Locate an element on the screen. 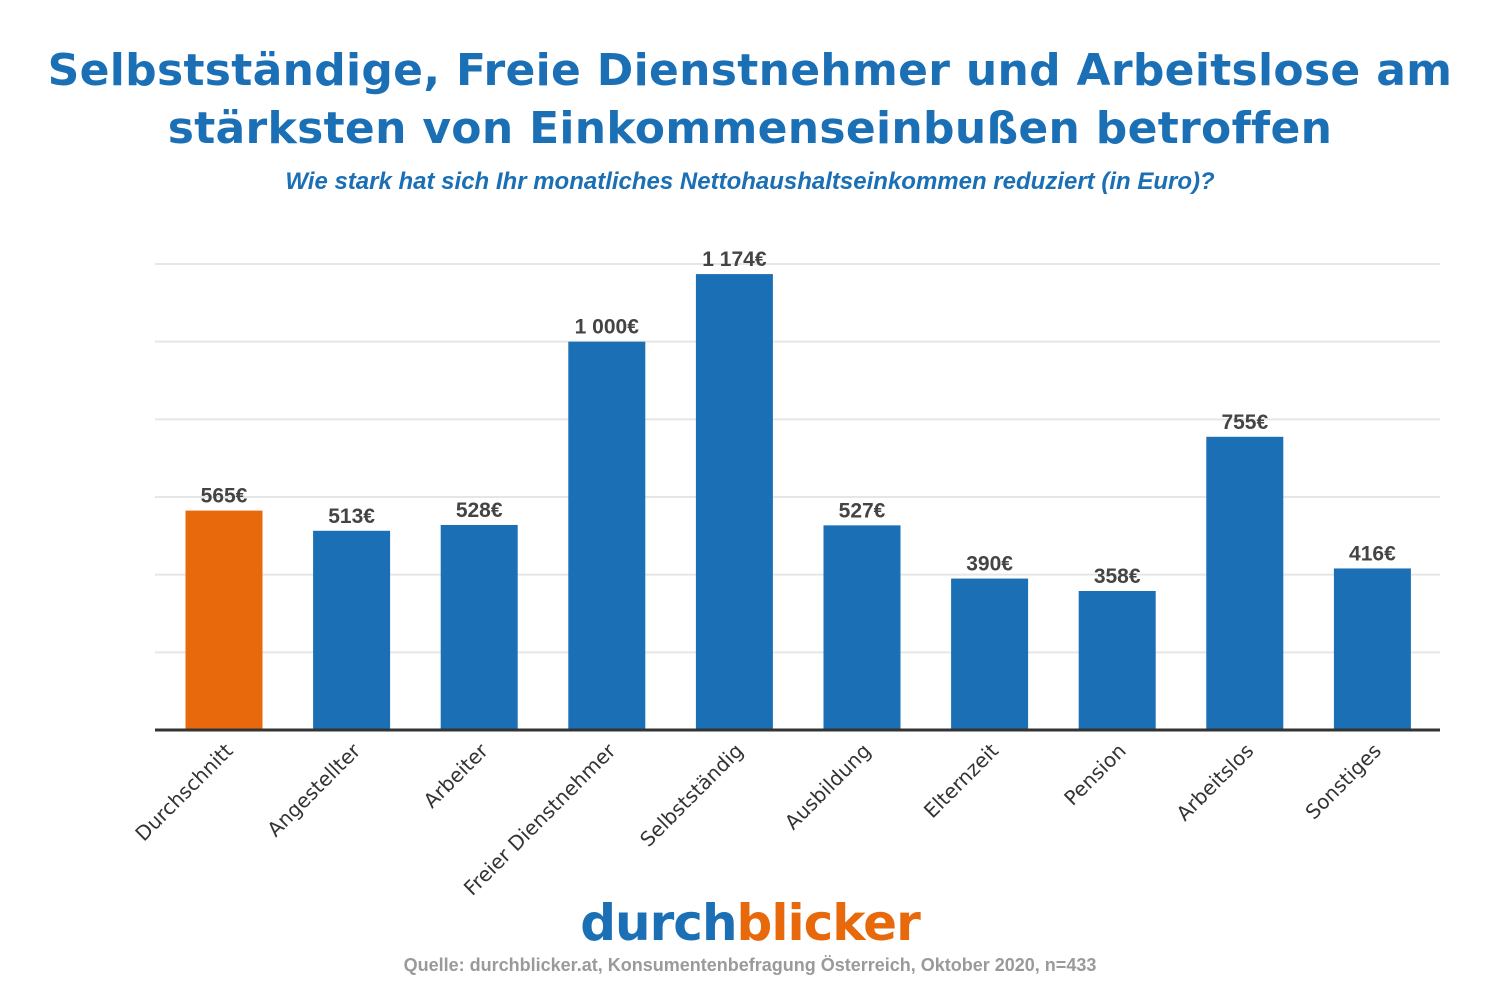 Image resolution: width=1500 pixels, height=996 pixels. category-label-4: Selbstständig is located at coordinates (691, 795).